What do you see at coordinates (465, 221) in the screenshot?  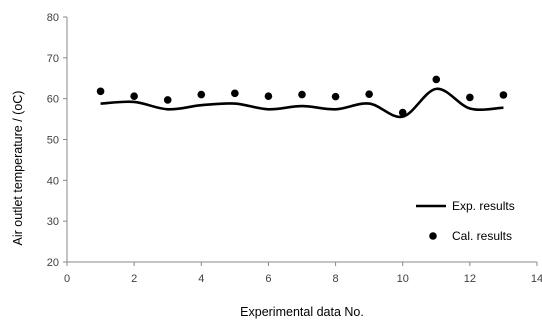 I see `legend: Exp. results Cal. results` at bounding box center [465, 221].